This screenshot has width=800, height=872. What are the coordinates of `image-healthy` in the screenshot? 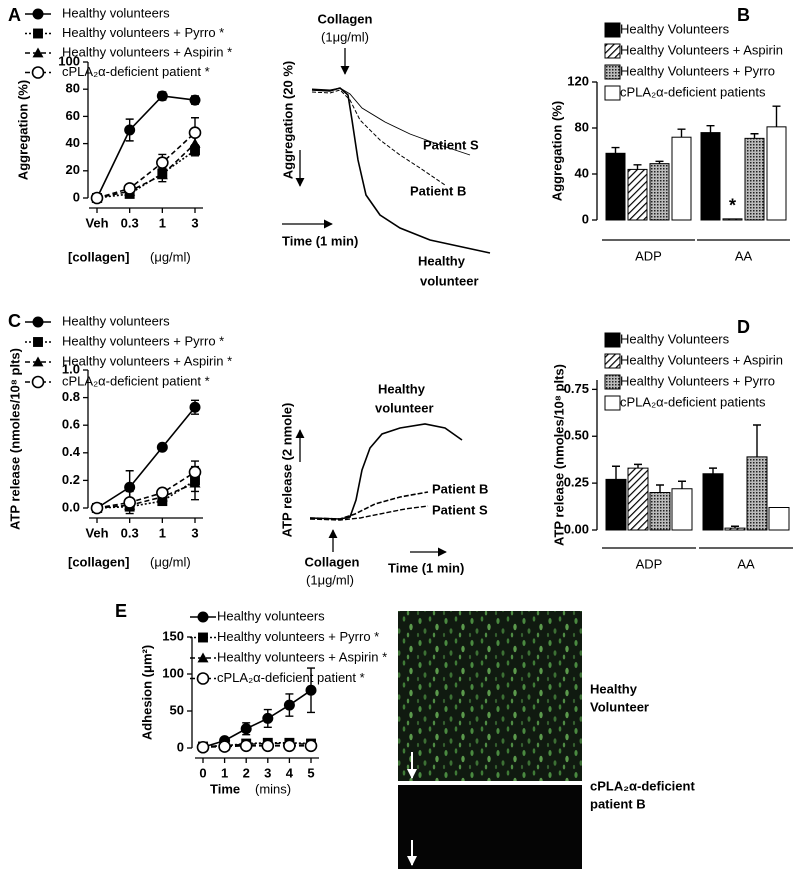 It's located at (490, 696).